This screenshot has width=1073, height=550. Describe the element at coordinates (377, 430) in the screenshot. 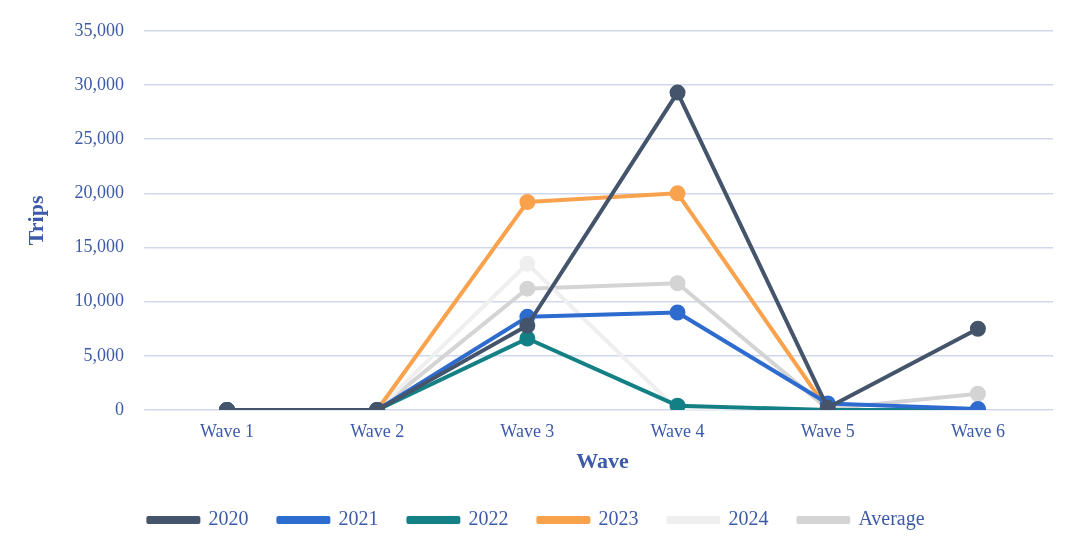

I see `x-tick-label: Wave 2` at that location.